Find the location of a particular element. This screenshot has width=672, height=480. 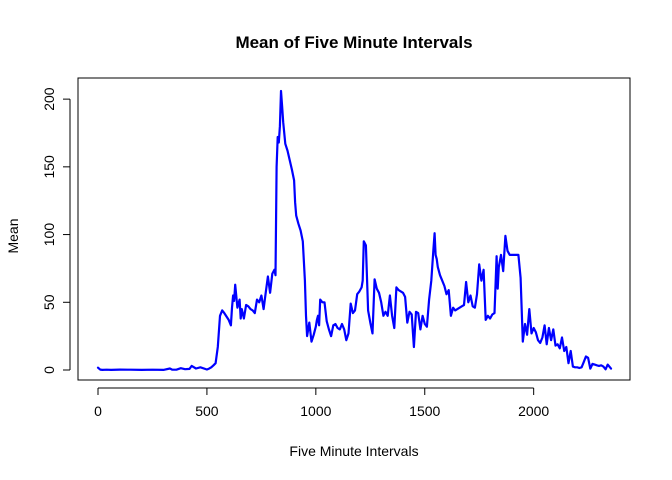

y-axis: 0 50 100 150 200 is located at coordinates (56, 230).